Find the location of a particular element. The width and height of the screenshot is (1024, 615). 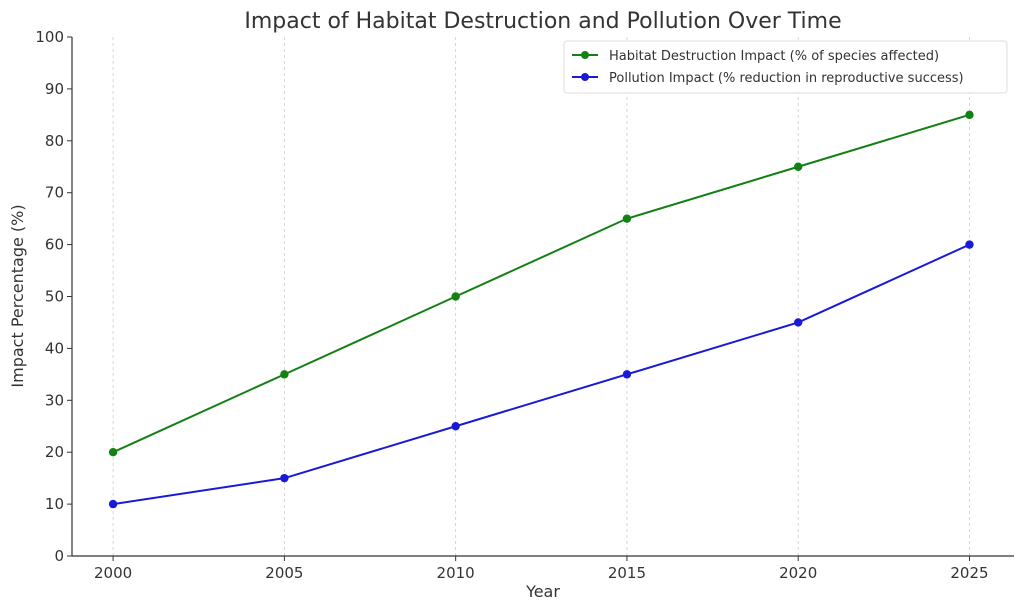

x-tick-label: 2020 is located at coordinates (798, 573).